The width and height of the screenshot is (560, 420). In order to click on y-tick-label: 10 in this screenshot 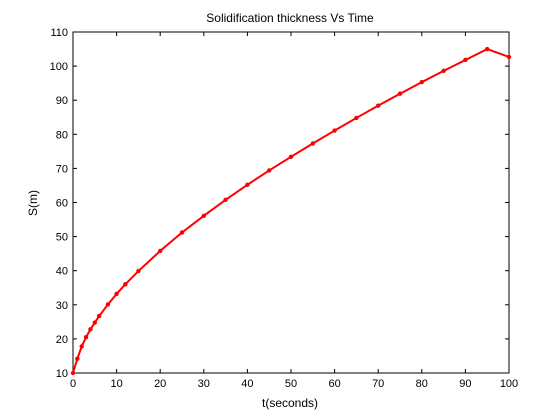, I will do `click(62, 374)`.